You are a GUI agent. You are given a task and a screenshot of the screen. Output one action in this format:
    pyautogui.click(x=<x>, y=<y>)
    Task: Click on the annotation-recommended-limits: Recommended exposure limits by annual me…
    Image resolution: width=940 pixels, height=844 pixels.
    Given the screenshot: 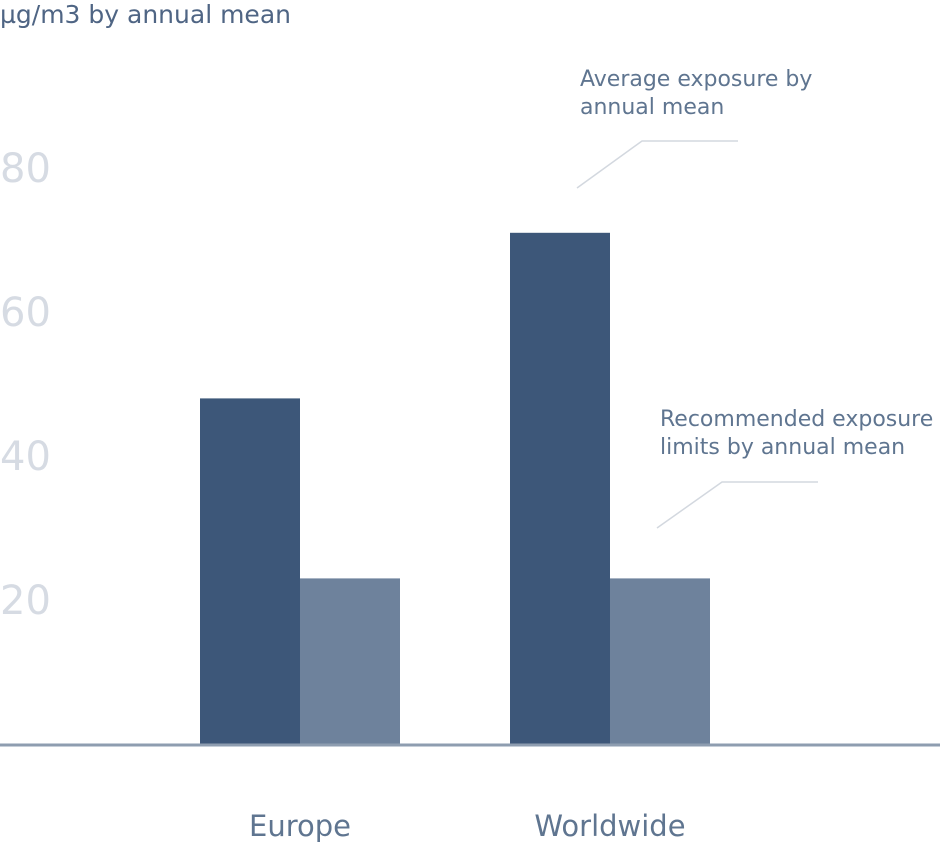 What is the action you would take?
    pyautogui.click(x=794, y=468)
    